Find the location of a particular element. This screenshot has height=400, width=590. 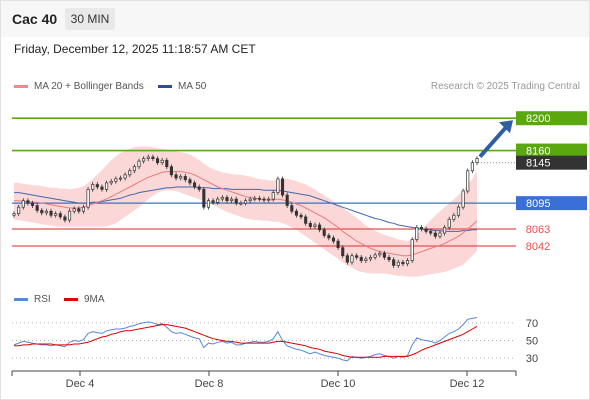

x-tick-label: Dec 8 is located at coordinates (209, 384).